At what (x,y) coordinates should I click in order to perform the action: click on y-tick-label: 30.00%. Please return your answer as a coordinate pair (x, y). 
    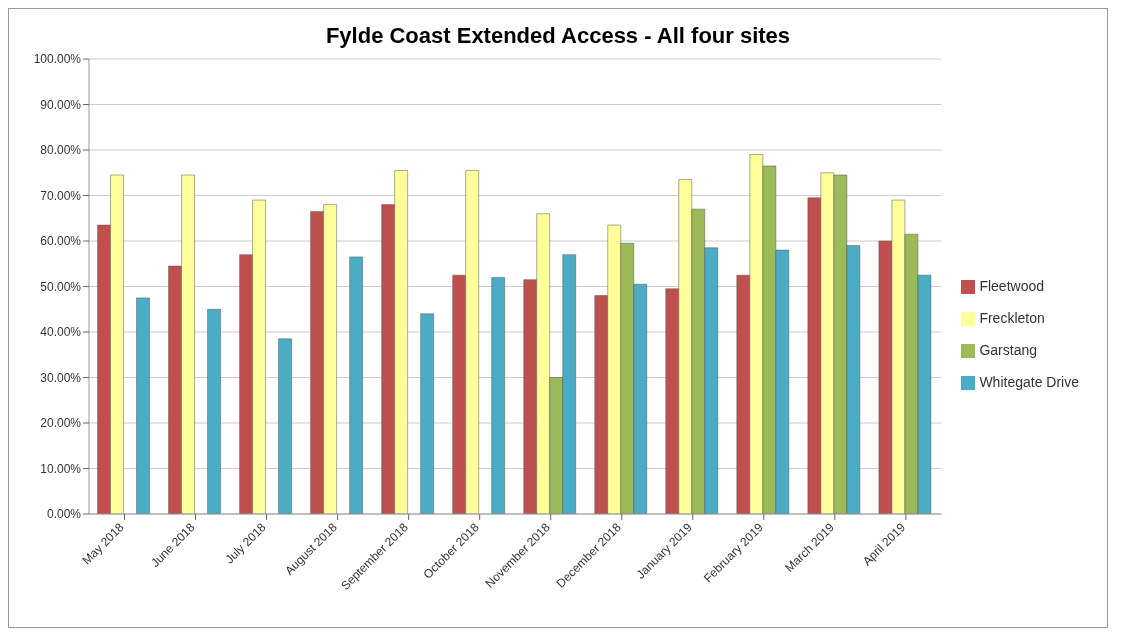
    Looking at the image, I should click on (61, 377).